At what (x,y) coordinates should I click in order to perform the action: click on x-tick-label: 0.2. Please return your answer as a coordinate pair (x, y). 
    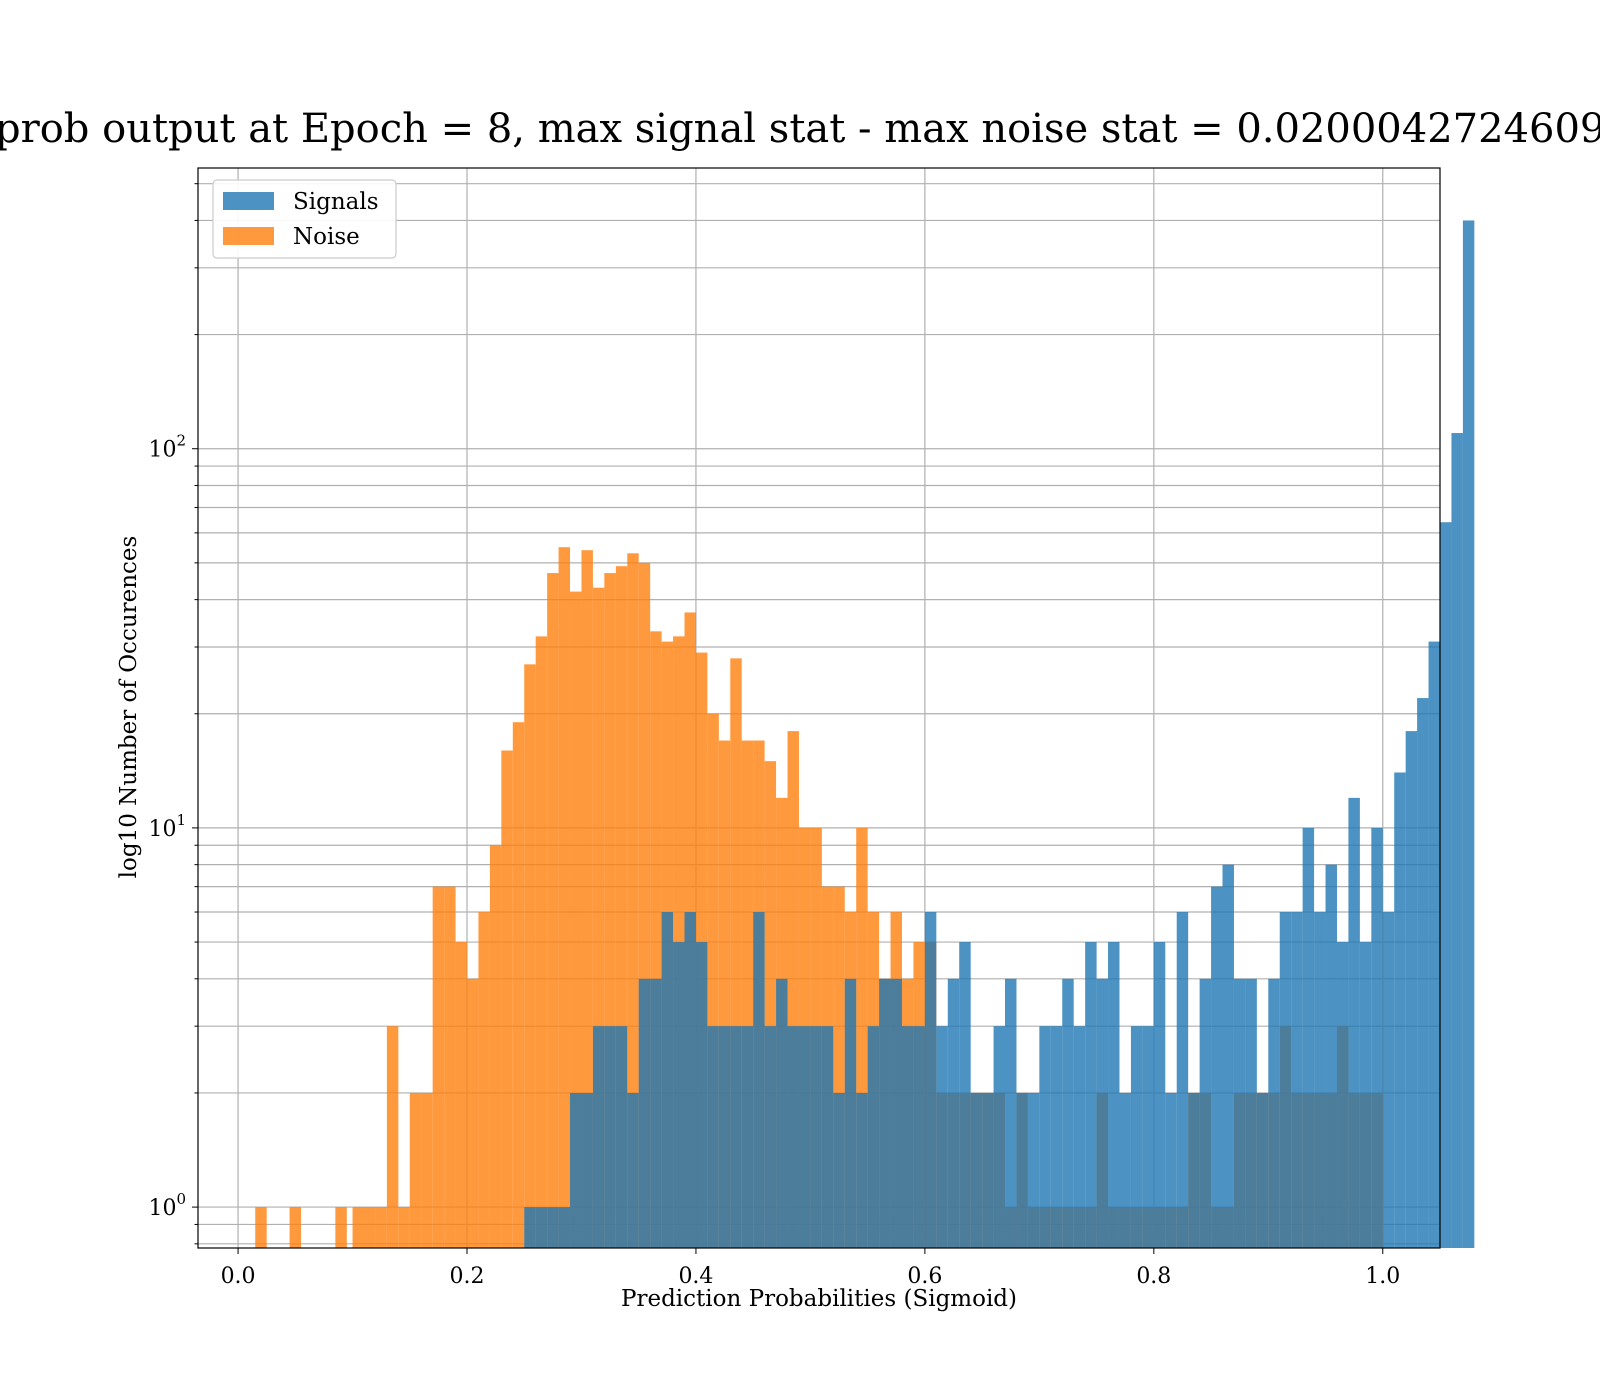
    Looking at the image, I should click on (467, 1276).